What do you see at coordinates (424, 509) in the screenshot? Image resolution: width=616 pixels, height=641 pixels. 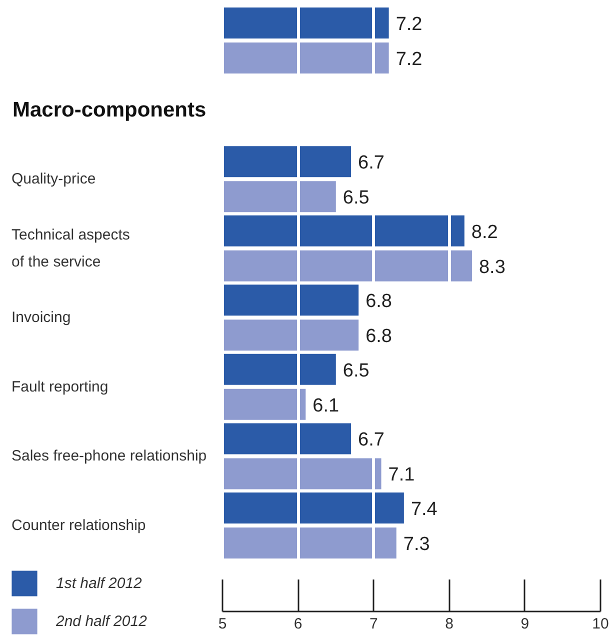 I see `data-label: 7.4` at bounding box center [424, 509].